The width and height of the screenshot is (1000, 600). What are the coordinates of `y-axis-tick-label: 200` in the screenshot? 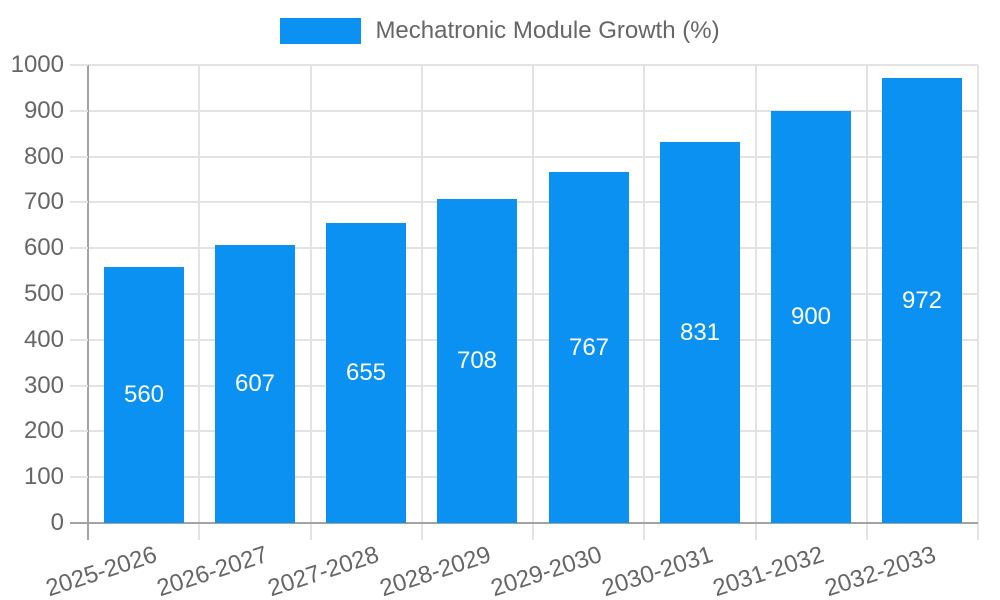 It's located at (43, 431).